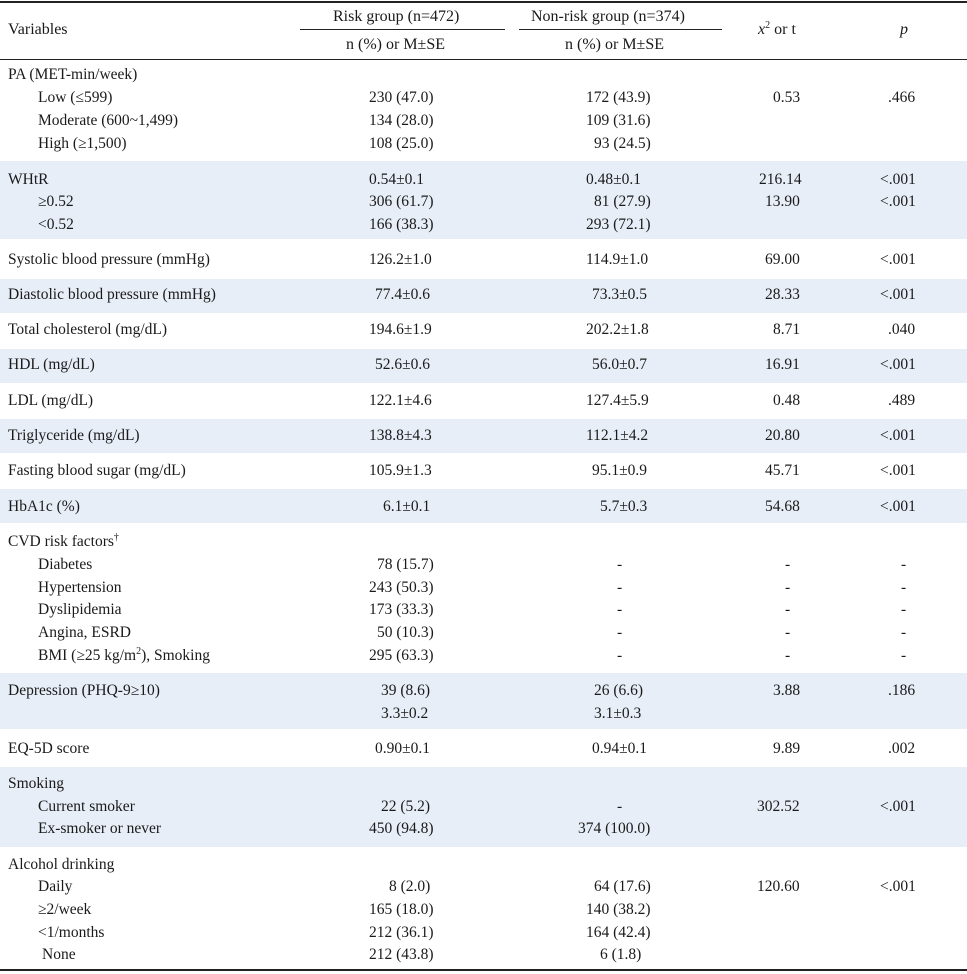  Describe the element at coordinates (618, 909) in the screenshot. I see `cell-nonrisk-alcohol-2week: 140 (38.2)` at that location.